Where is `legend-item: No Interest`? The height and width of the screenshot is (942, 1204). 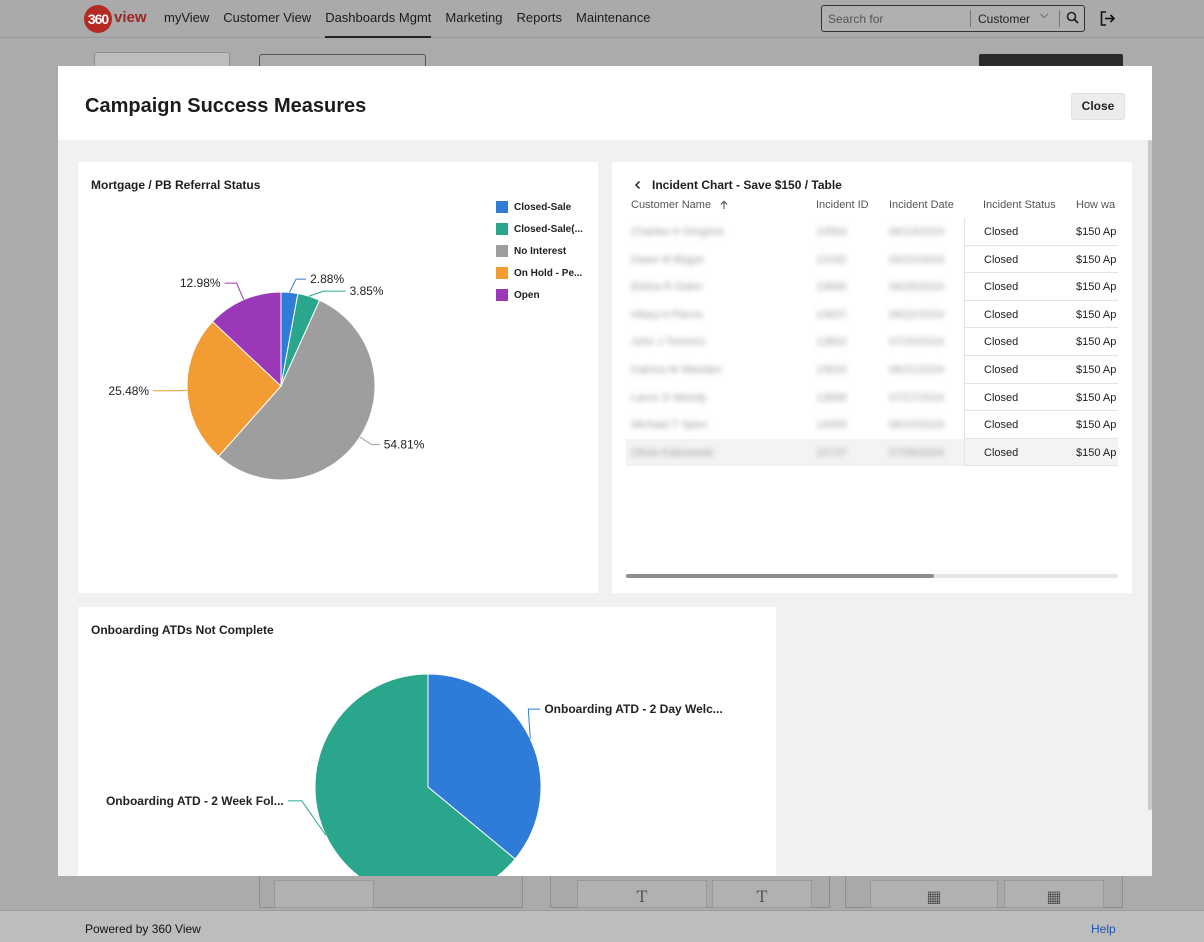
legend-item: No Interest is located at coordinates (539, 251).